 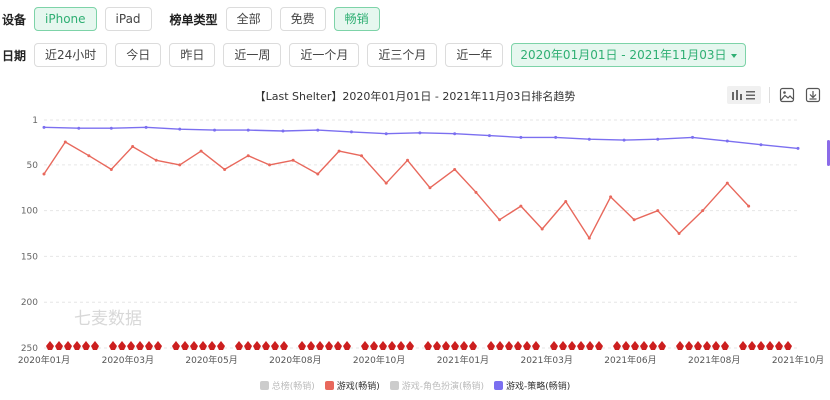 What do you see at coordinates (192, 55) in the screenshot?
I see `date-button-yesterday: 昨日` at bounding box center [192, 55].